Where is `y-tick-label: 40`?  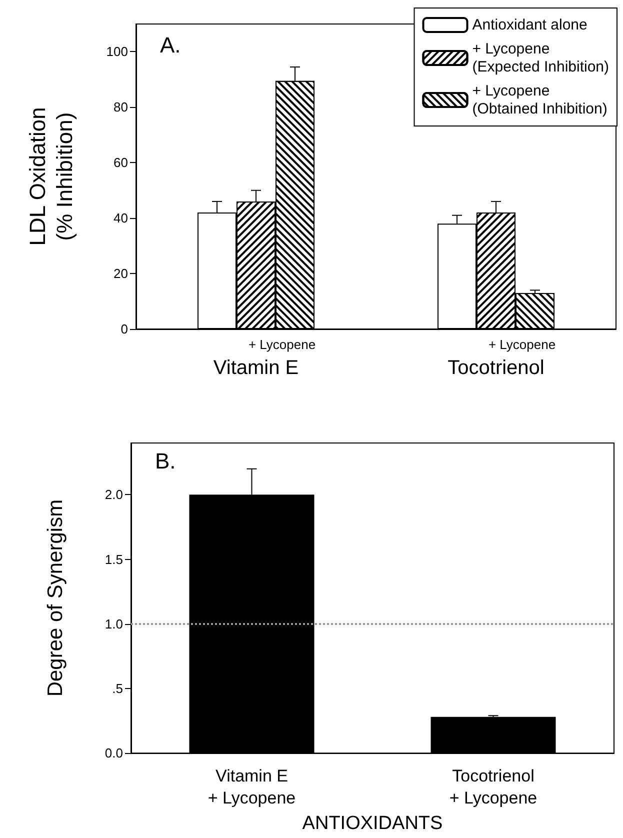 y-tick-label: 40 is located at coordinates (121, 218).